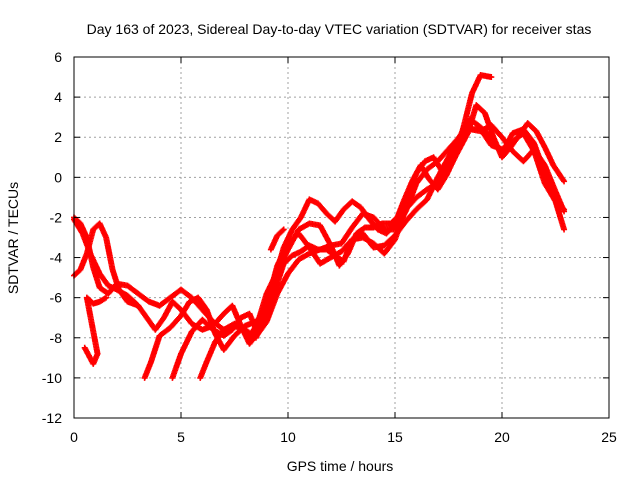 This screenshot has width=640, height=480. What do you see at coordinates (52, 378) in the screenshot?
I see `y-tick-label: -10` at bounding box center [52, 378].